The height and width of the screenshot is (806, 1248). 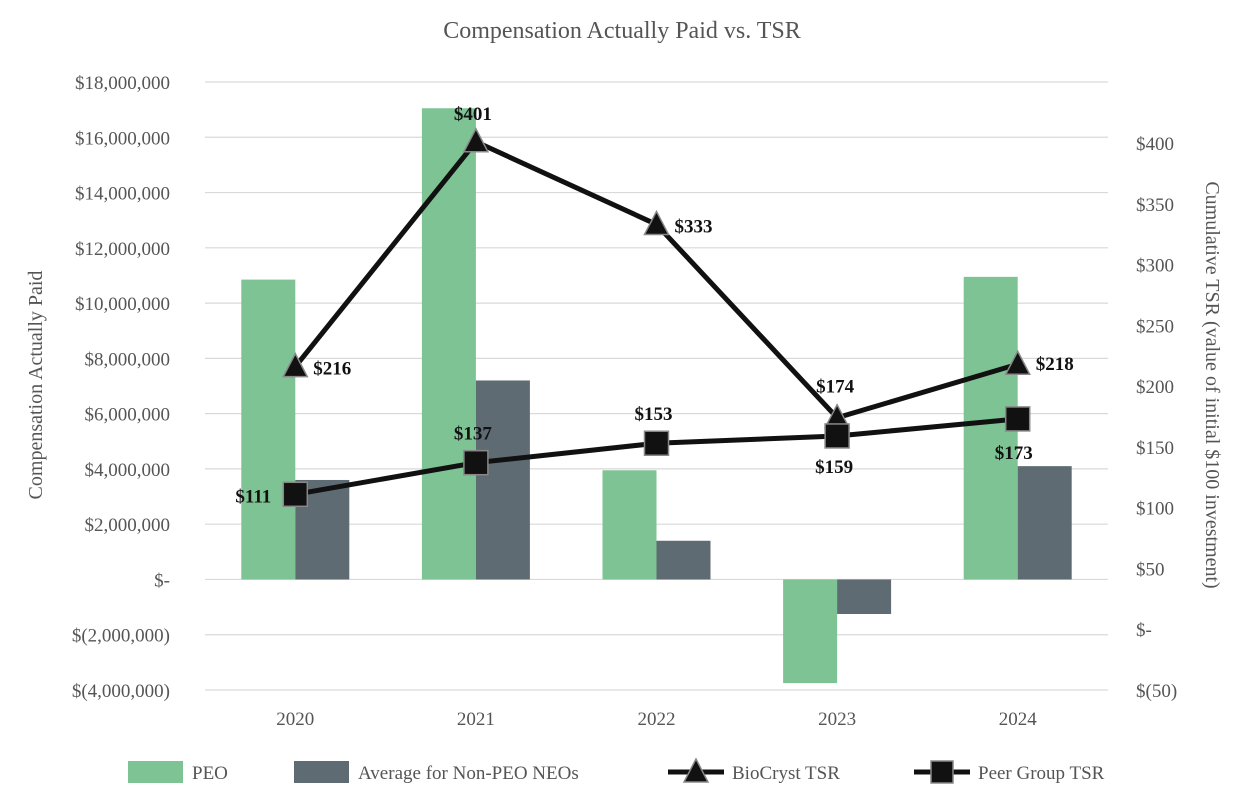 What do you see at coordinates (1014, 453) in the screenshot?
I see `peer-group-tsr-data-label: $173` at bounding box center [1014, 453].